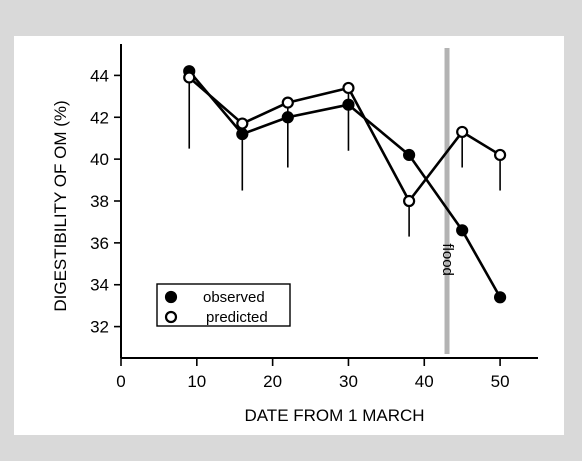 Image resolution: width=582 pixels, height=461 pixels. I want to click on y-tick-label: 38, so click(99, 201).